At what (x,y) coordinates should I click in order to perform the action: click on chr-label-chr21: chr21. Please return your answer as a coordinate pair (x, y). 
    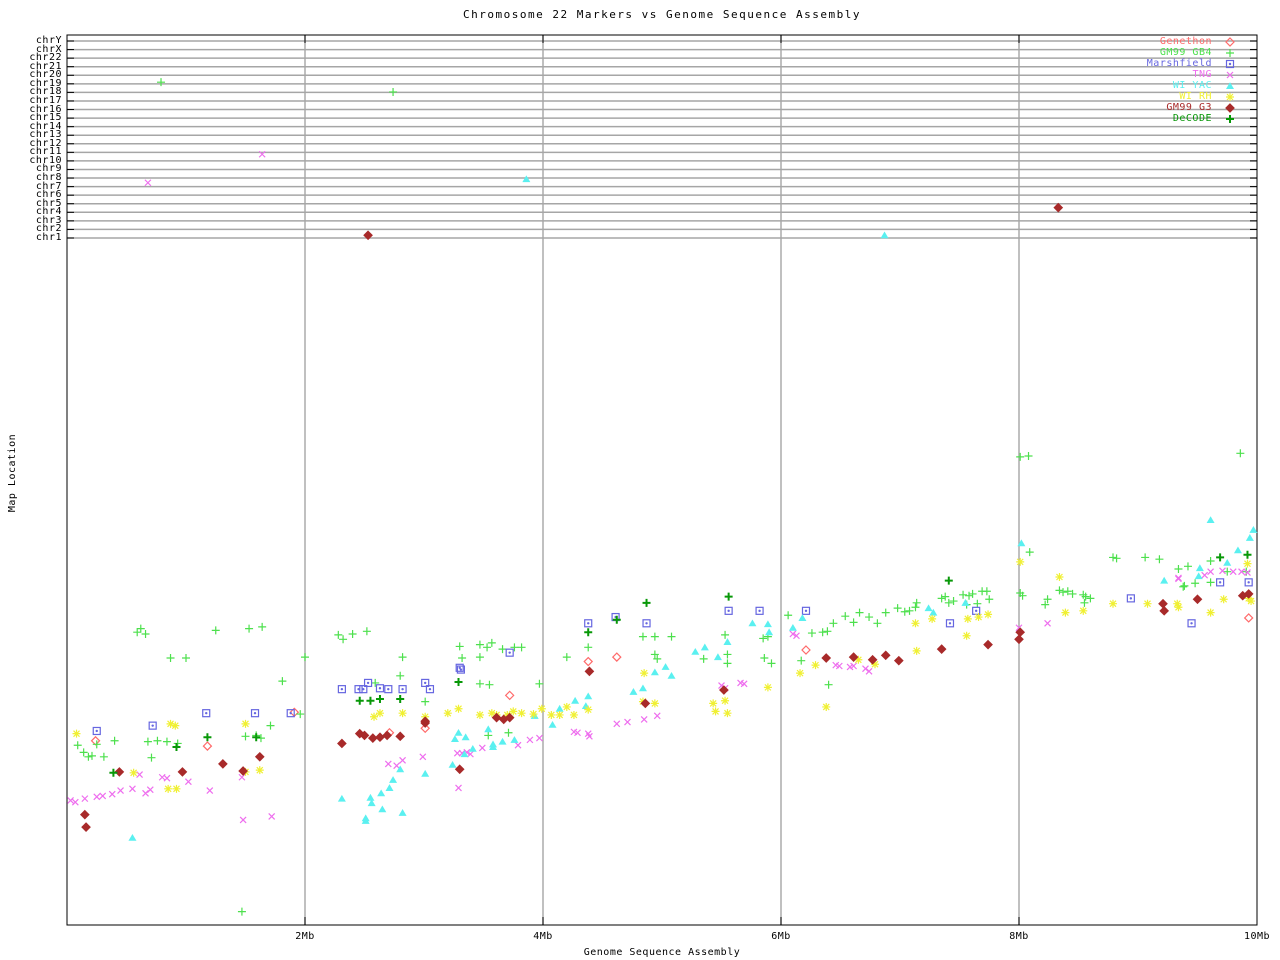
    Looking at the image, I should click on (45, 66).